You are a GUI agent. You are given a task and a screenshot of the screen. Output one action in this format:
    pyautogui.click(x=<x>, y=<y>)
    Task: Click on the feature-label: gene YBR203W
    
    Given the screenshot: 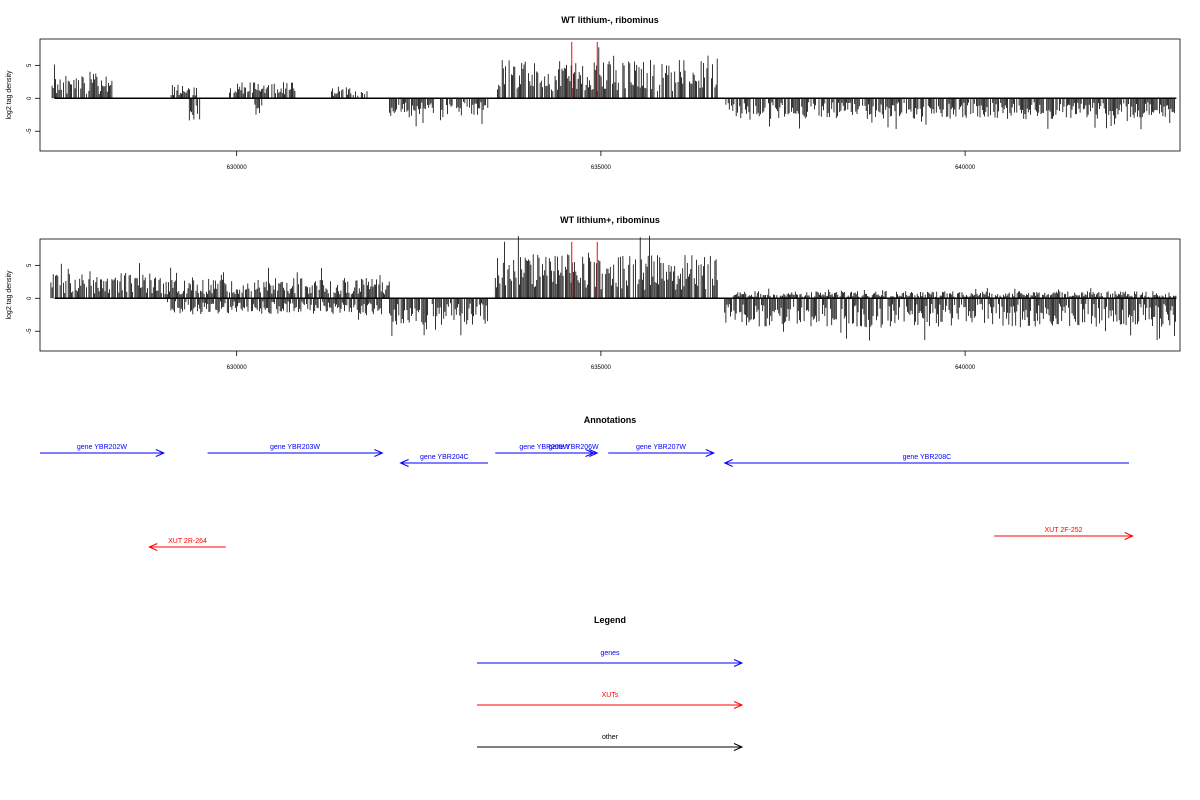 What is the action you would take?
    pyautogui.click(x=295, y=447)
    